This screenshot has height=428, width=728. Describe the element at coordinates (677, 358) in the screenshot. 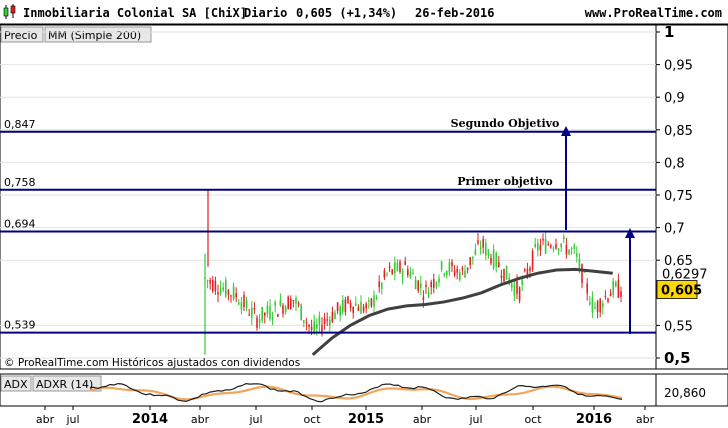

I see `y-tick-label: 0,5` at that location.